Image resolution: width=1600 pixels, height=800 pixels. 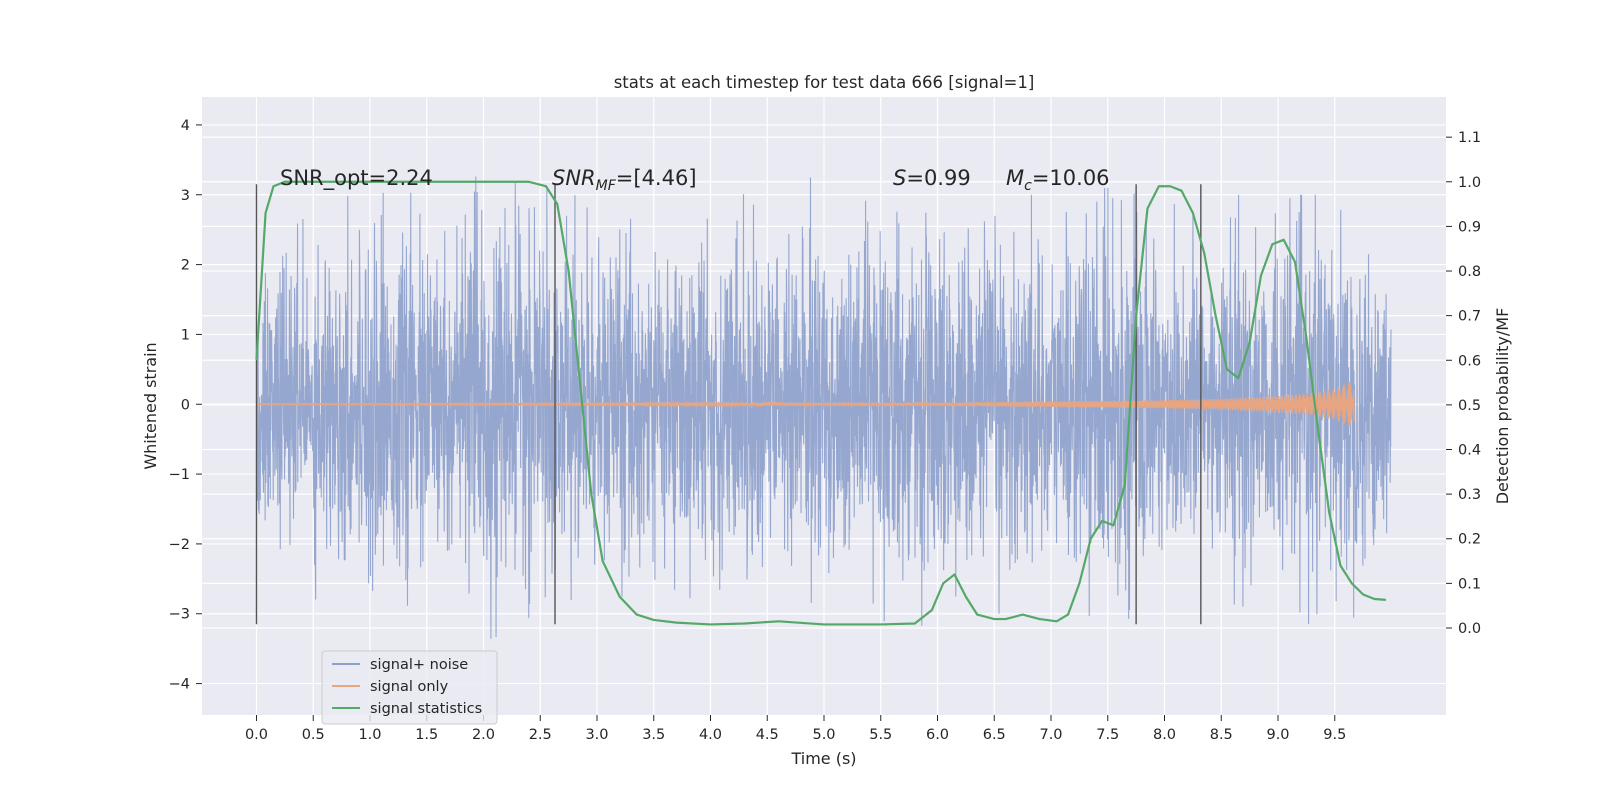 I want to click on y-left-axis-label: Whitened strain, so click(x=150, y=405).